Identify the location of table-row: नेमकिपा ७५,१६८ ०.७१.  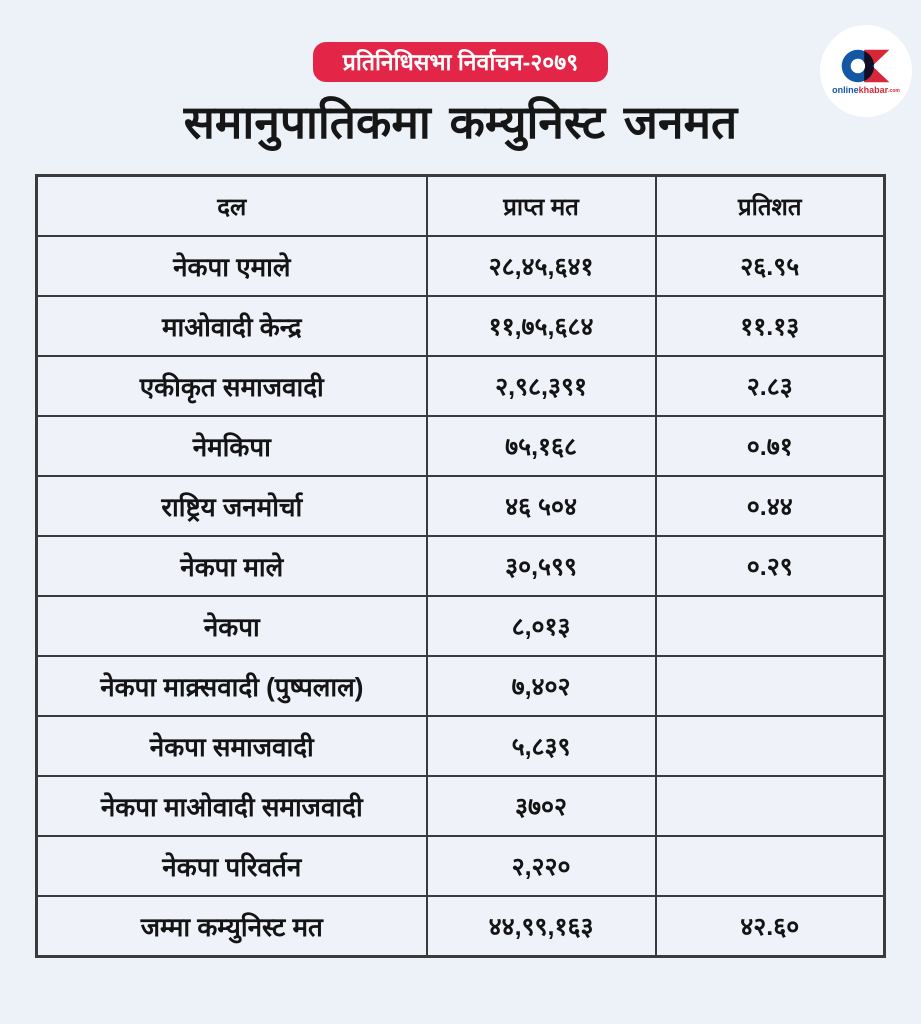
(460, 446).